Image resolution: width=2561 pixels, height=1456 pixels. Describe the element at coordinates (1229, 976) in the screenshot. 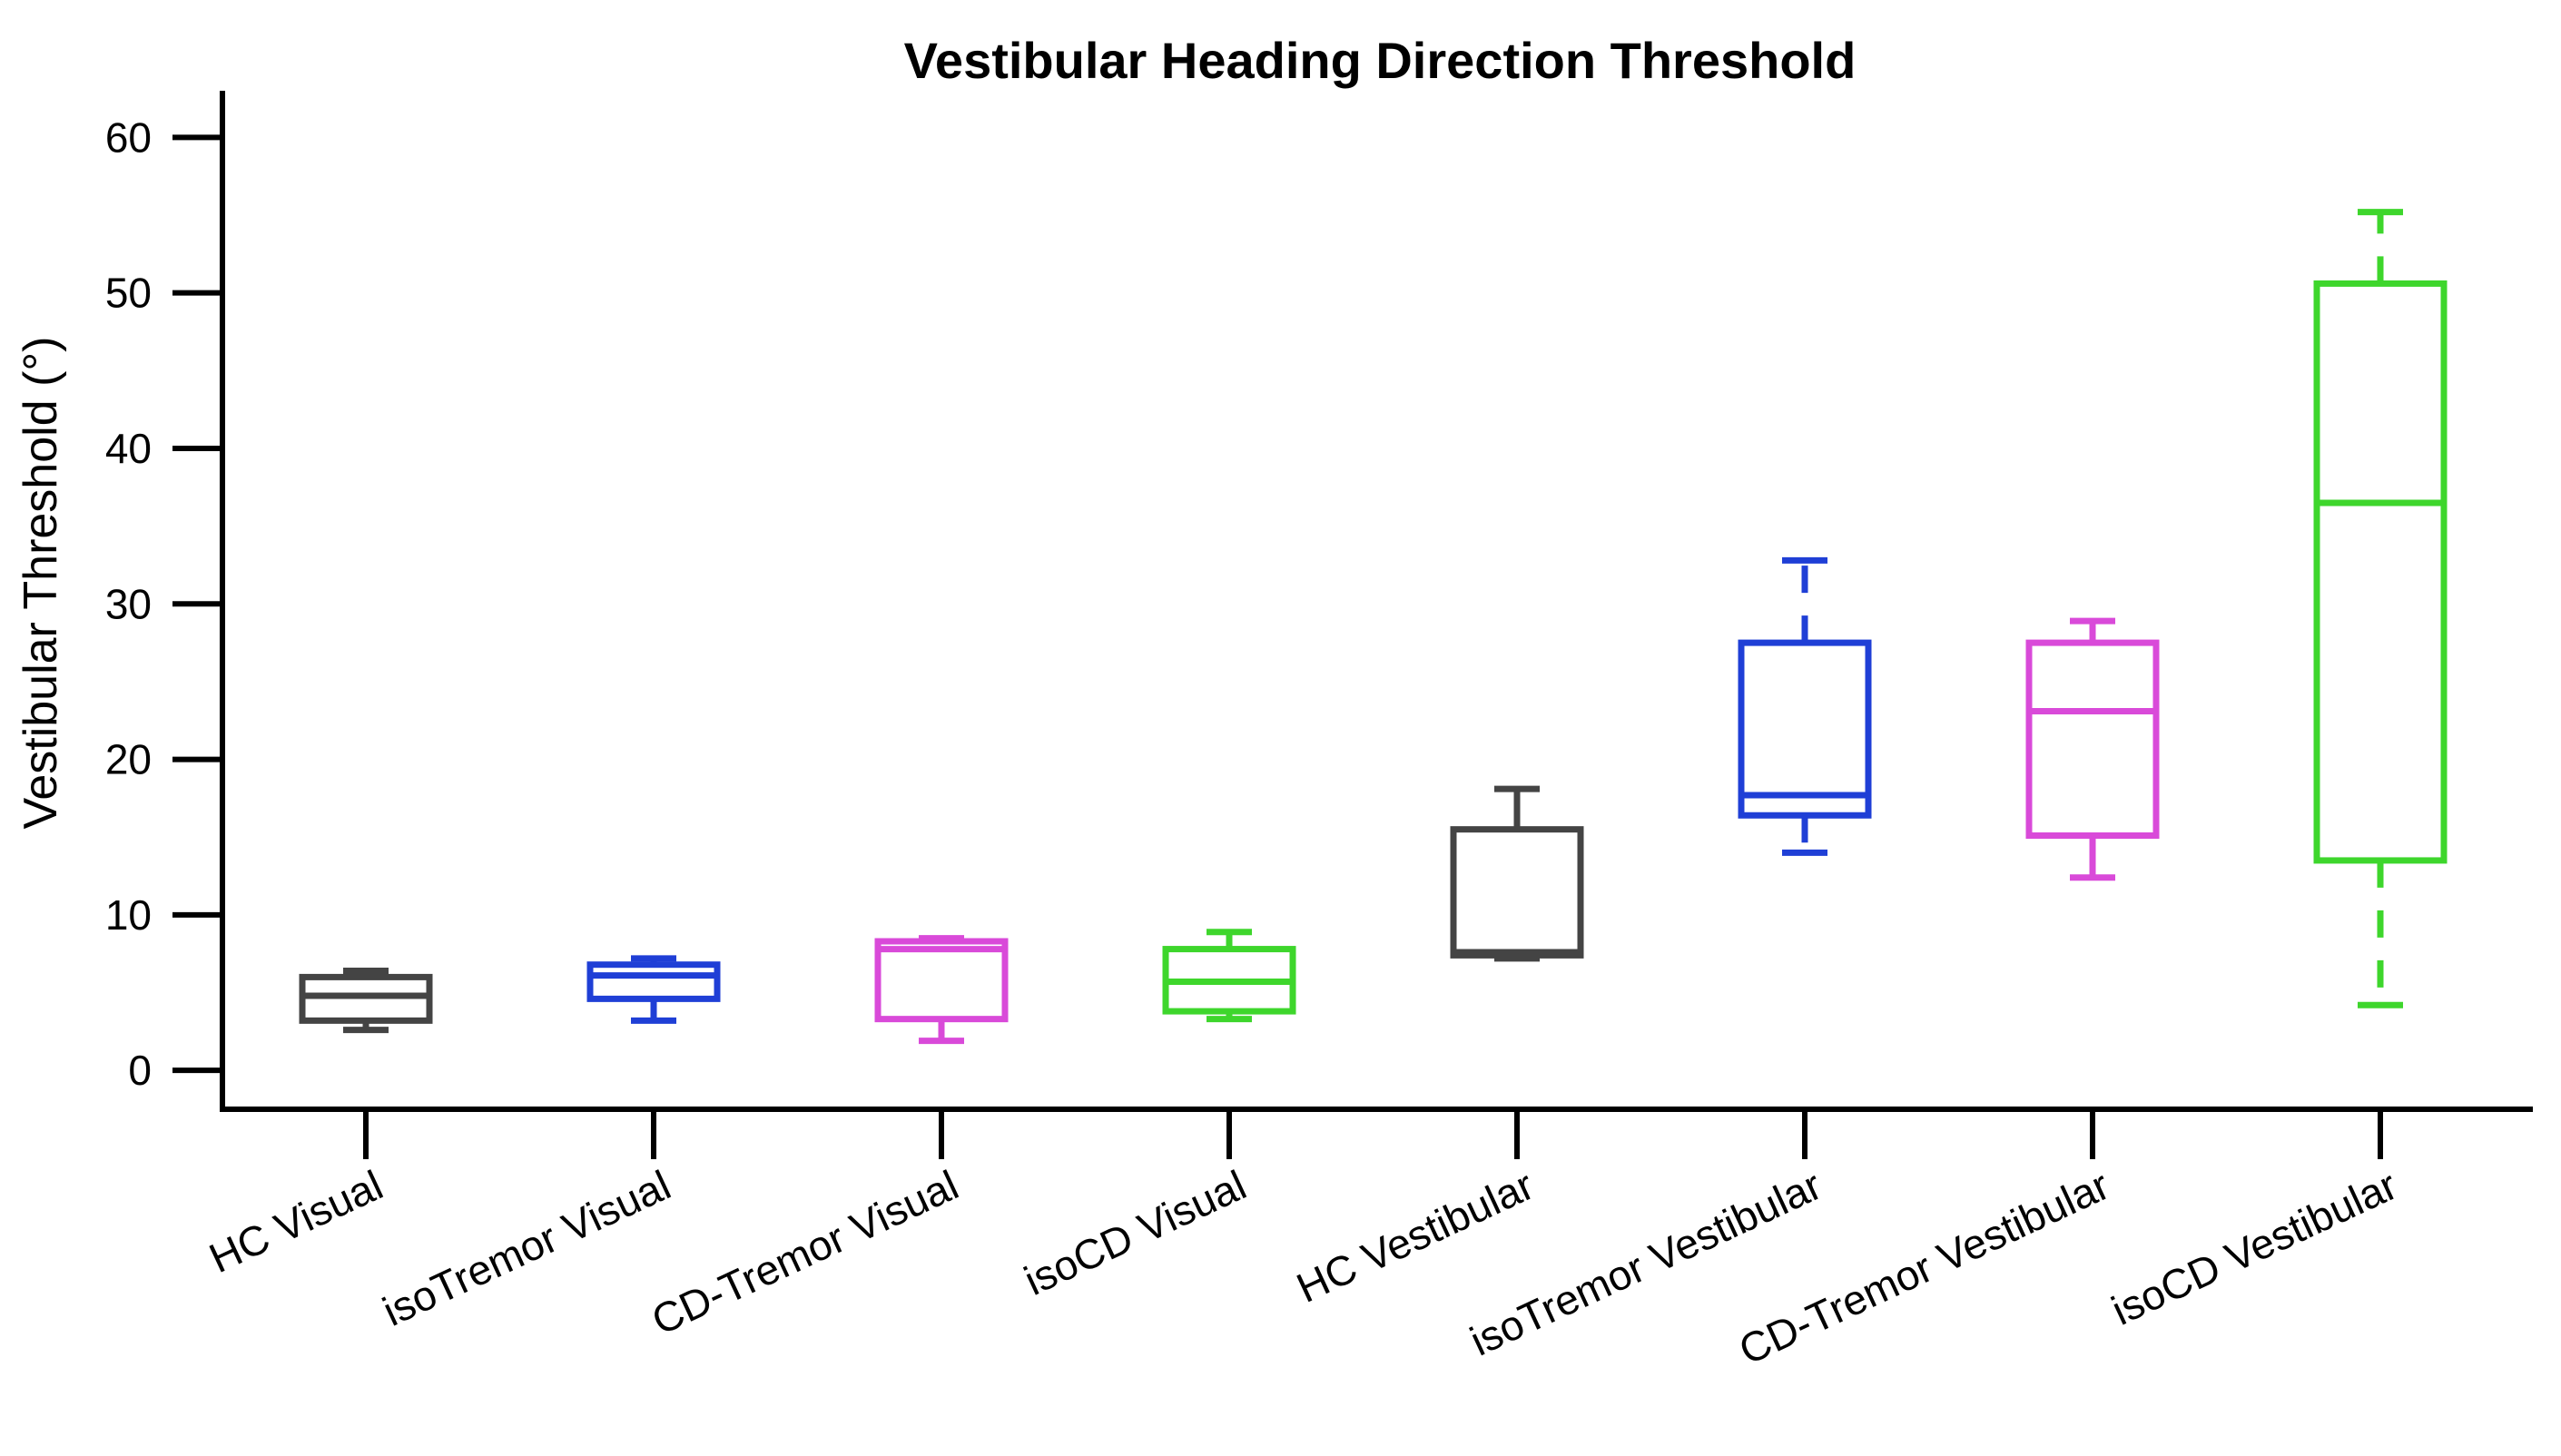

I see `box-plot-isocd-visual` at that location.